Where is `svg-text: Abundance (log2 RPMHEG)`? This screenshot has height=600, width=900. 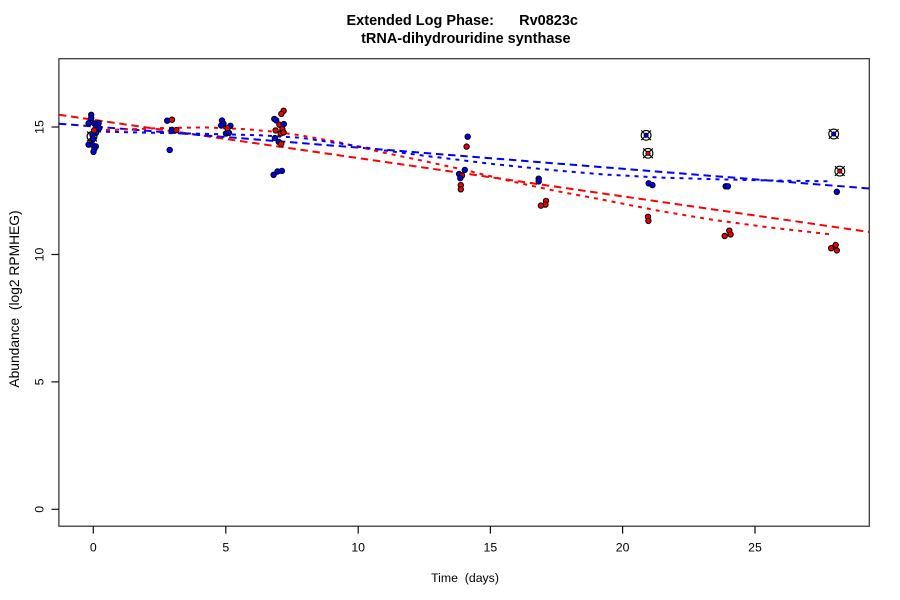 svg-text: Abundance (log2 RPMHEG) is located at coordinates (14, 298).